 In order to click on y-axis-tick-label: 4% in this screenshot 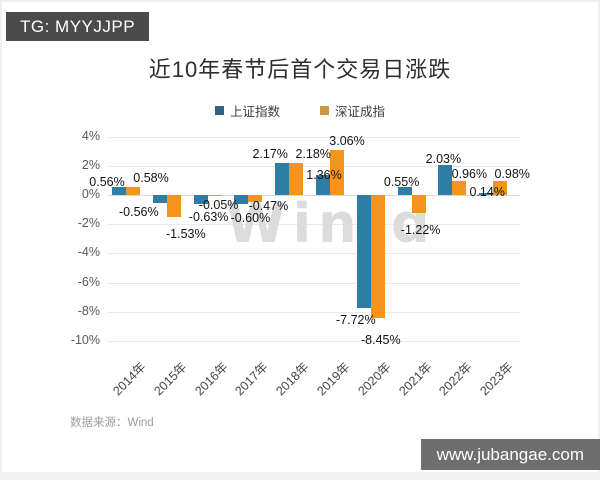, I will do `click(90, 135)`.